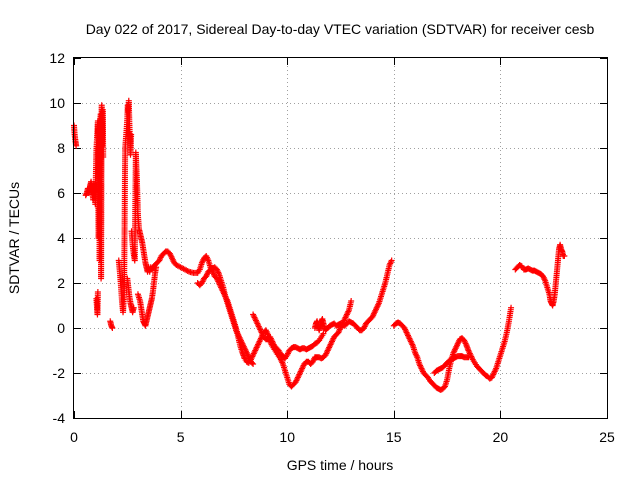 Image resolution: width=640 pixels, height=480 pixels. Describe the element at coordinates (14, 238) in the screenshot. I see `y-axis-label: SDTVAR / TECUs` at that location.